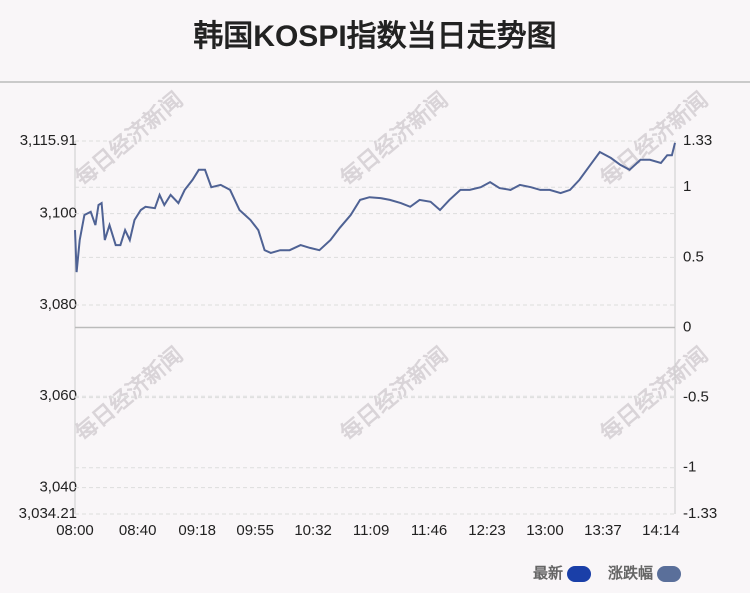 The width and height of the screenshot is (750, 593). What do you see at coordinates (429, 530) in the screenshot?
I see `x-tick-label: 11:46` at bounding box center [429, 530].